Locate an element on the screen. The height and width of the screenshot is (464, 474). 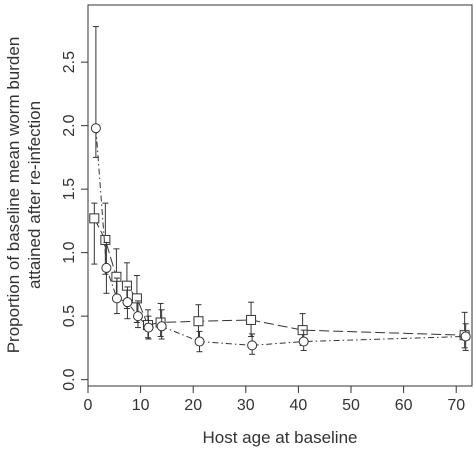
y-tick-label: 1.5 is located at coordinates (69, 189).